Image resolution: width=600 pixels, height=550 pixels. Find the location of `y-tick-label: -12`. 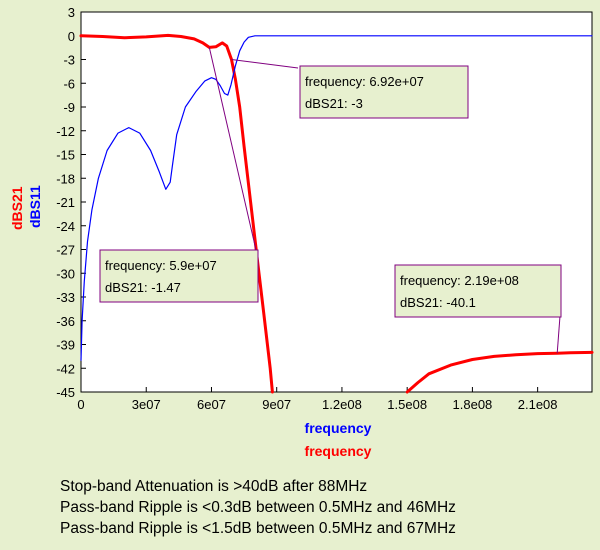

y-tick-label: -12 is located at coordinates (65, 131).